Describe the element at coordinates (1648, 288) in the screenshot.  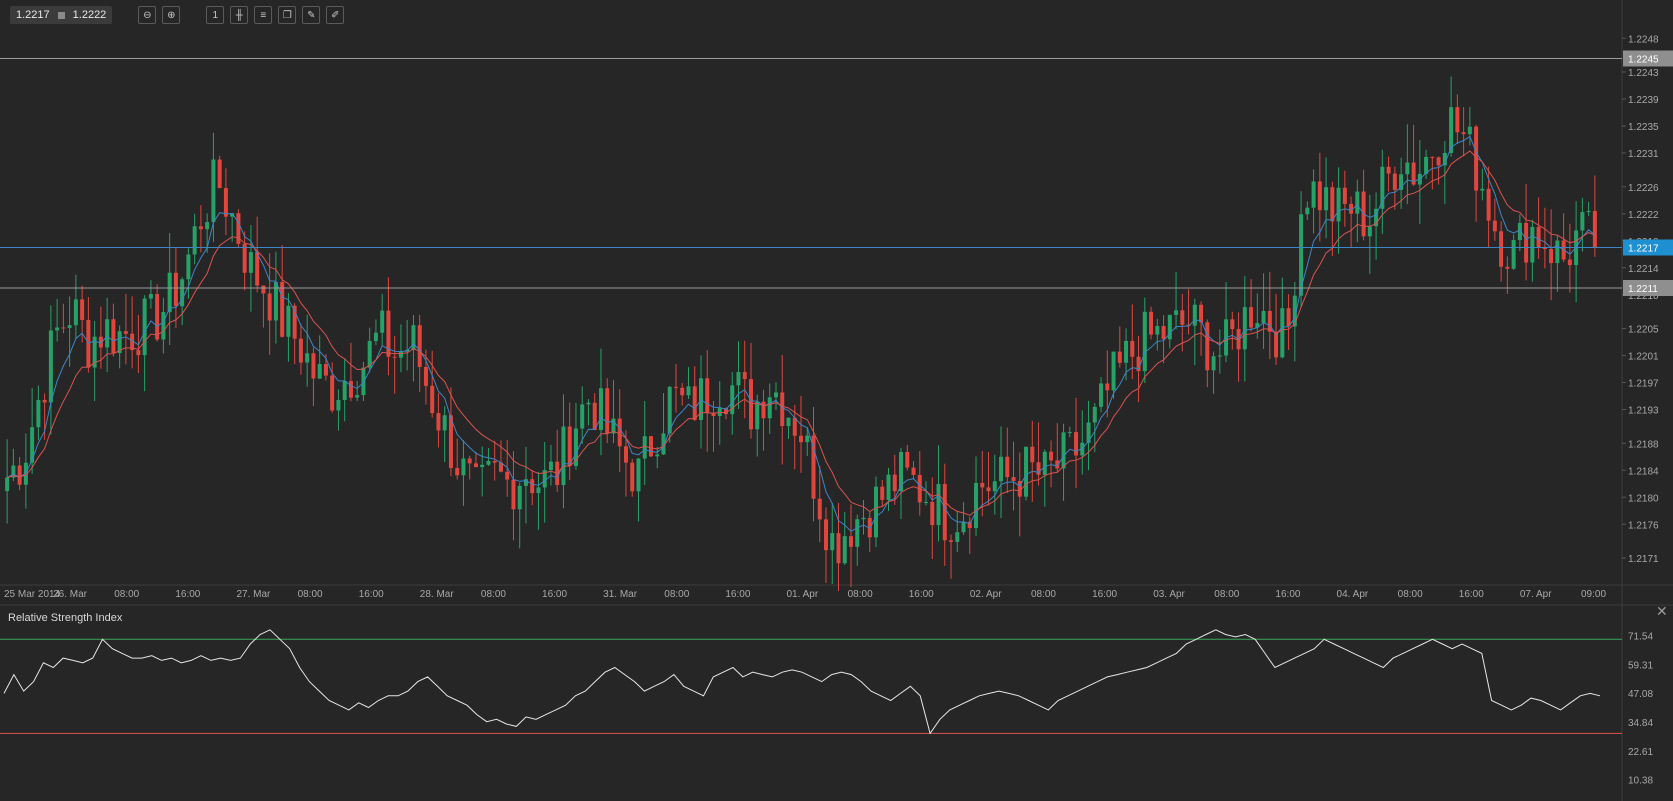
I see `lower-horizontal-line-label-bg` at that location.